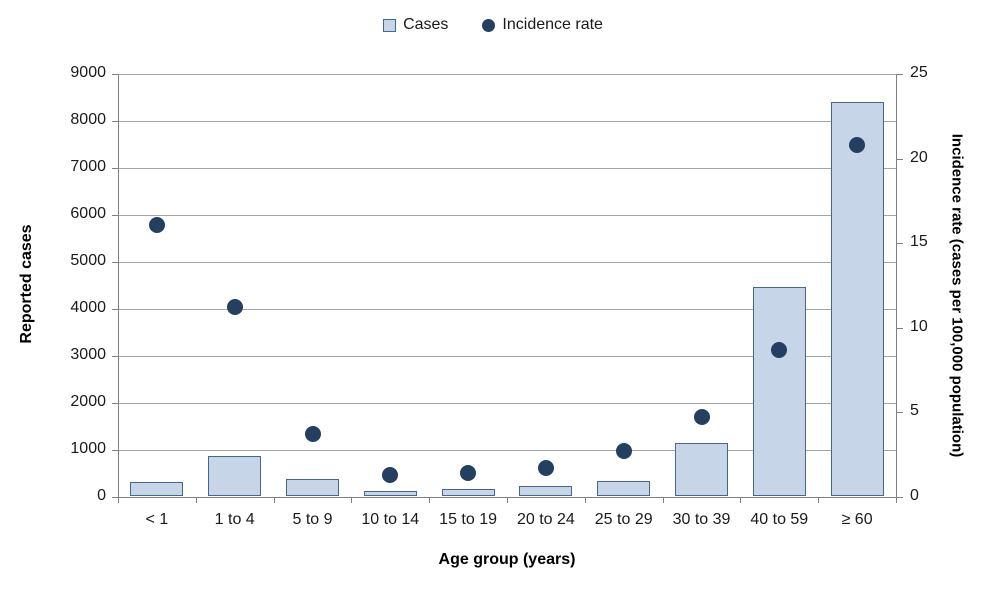 This screenshot has width=986, height=593. Describe the element at coordinates (507, 559) in the screenshot. I see `x-axis-title: Age group (years)` at that location.